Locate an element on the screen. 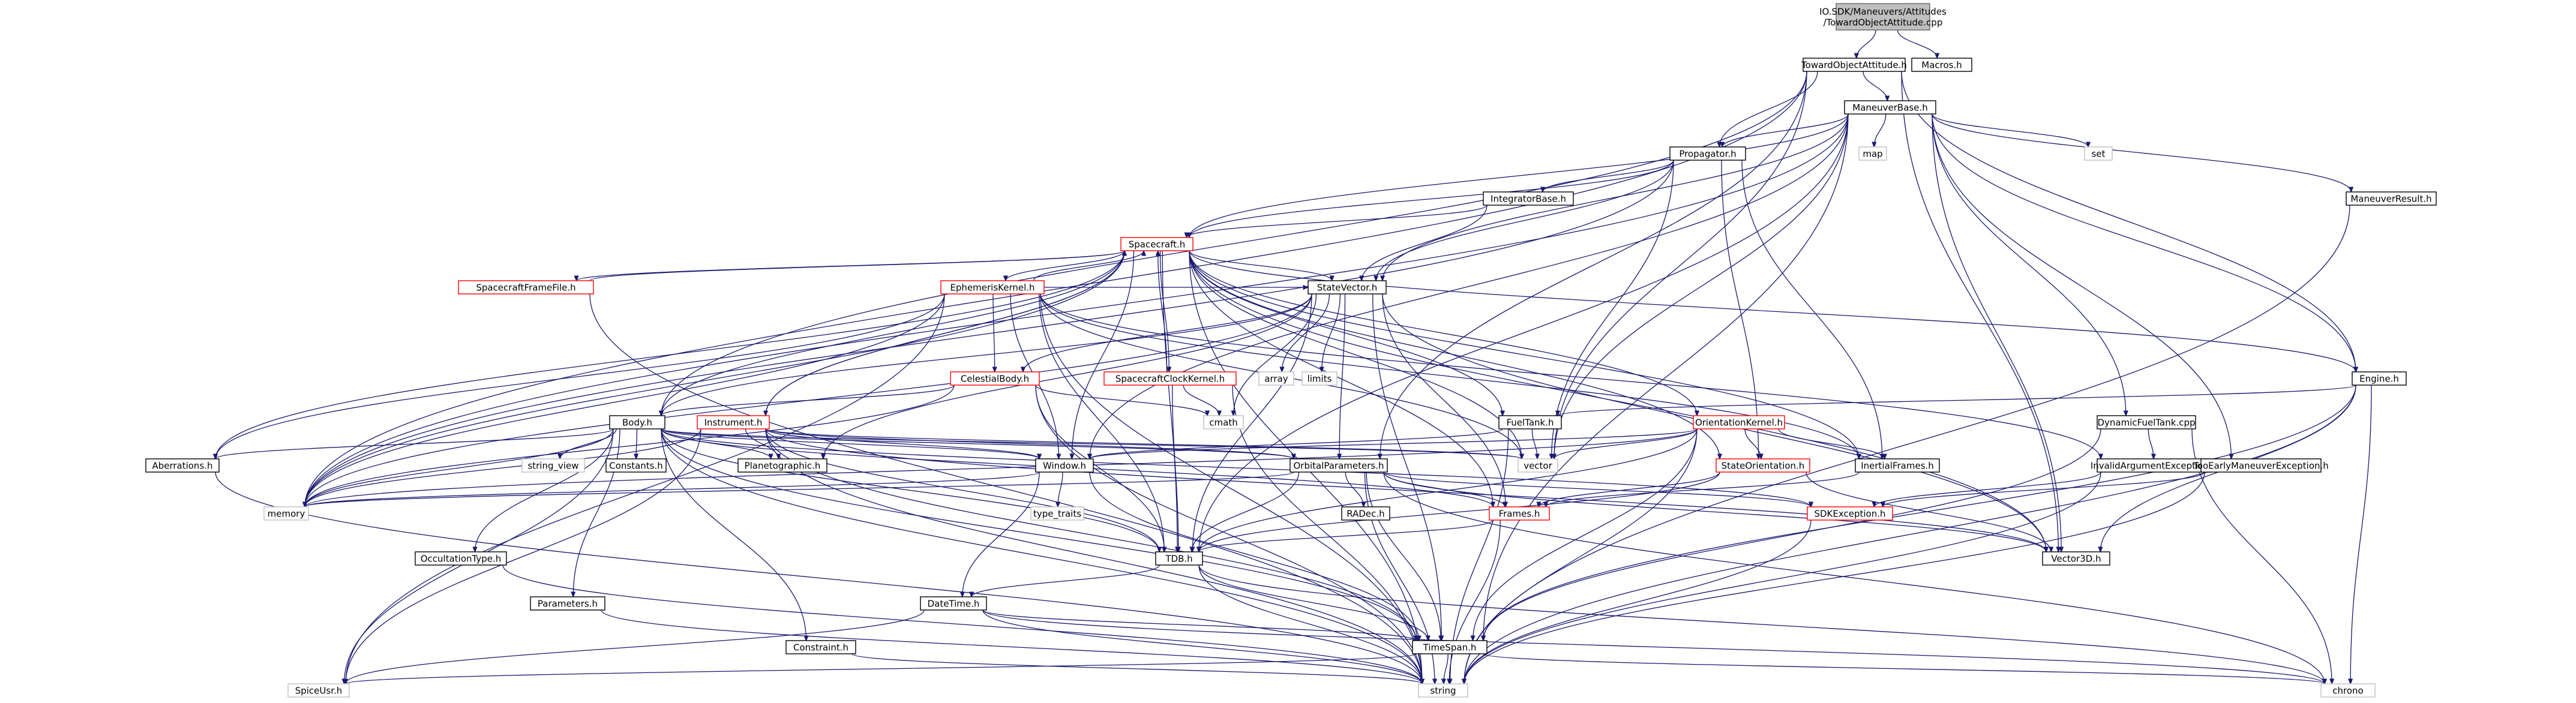 Image resolution: width=2576 pixels, height=703 pixels. node-constraint-box is located at coordinates (820, 647).